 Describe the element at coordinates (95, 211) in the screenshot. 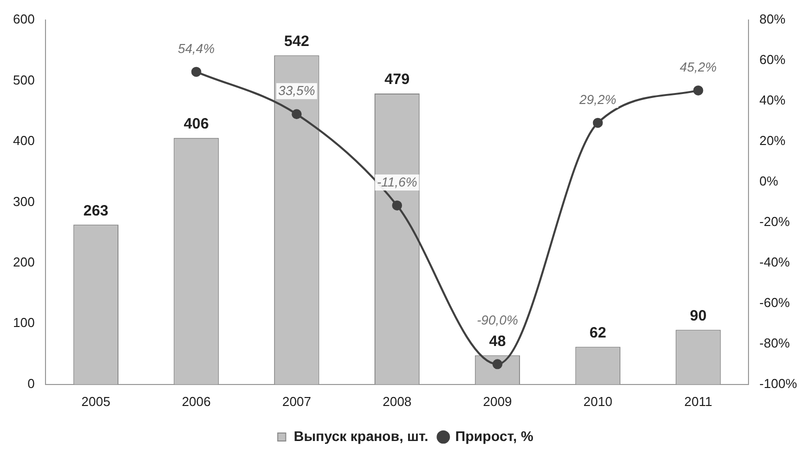

I see `data-label: 263` at that location.